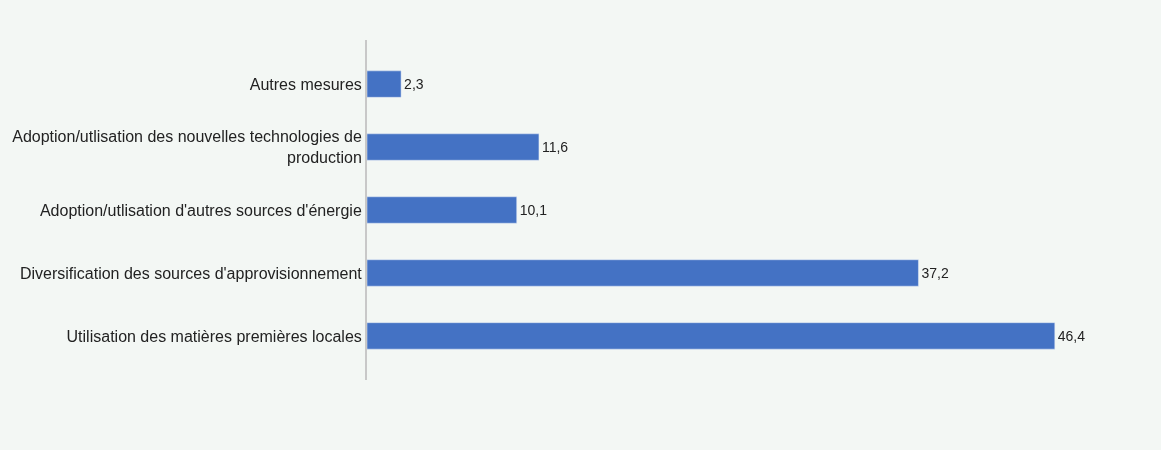 Image resolution: width=1161 pixels, height=450 pixels. What do you see at coordinates (191, 273) in the screenshot?
I see `y-tick-label: Diversification des sources d'approvisionnement` at bounding box center [191, 273].